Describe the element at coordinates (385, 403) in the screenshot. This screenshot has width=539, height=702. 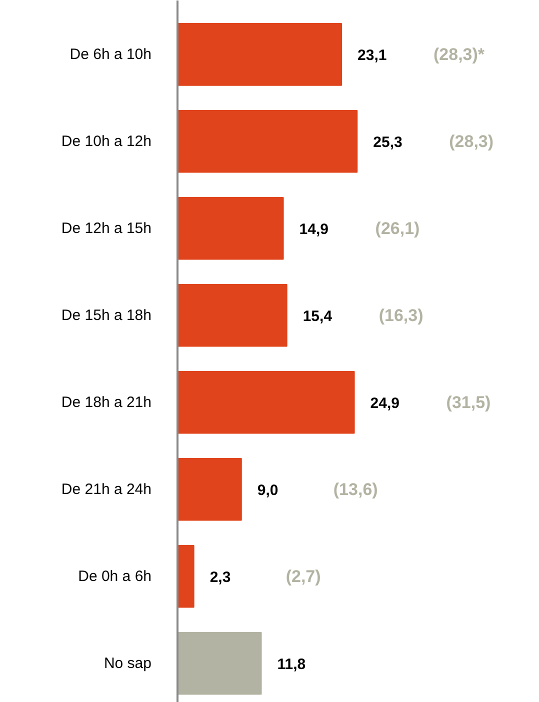
I see `data-label: 24,9` at that location.